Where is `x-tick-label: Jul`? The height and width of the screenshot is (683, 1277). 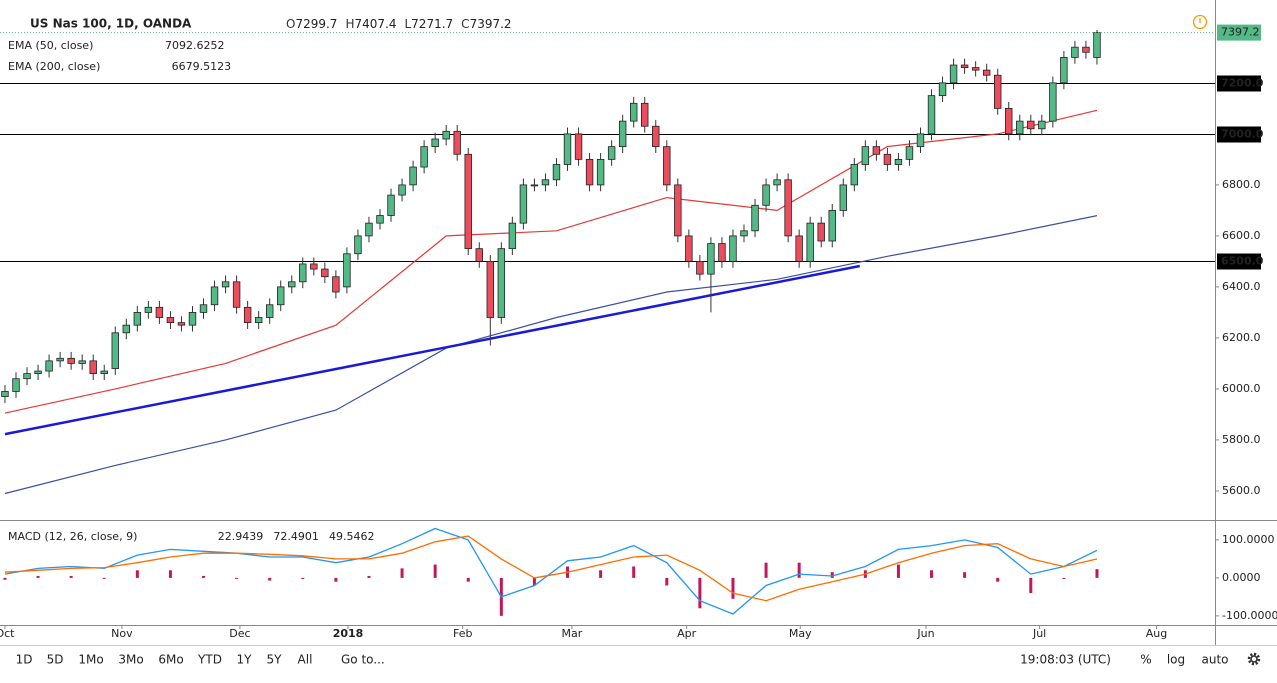
x-tick-label: Jul is located at coordinates (1039, 633).